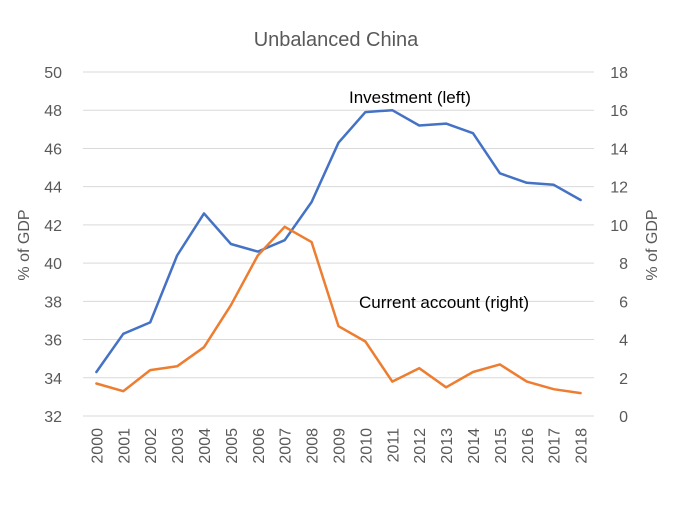 This screenshot has height=510, width=682. Describe the element at coordinates (366, 446) in the screenshot. I see `x-tick-label: 2010` at that location.